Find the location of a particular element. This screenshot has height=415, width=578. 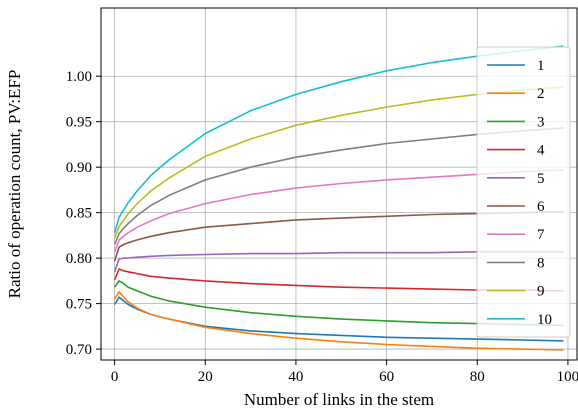

x-tick-label: 40 is located at coordinates (295, 377).